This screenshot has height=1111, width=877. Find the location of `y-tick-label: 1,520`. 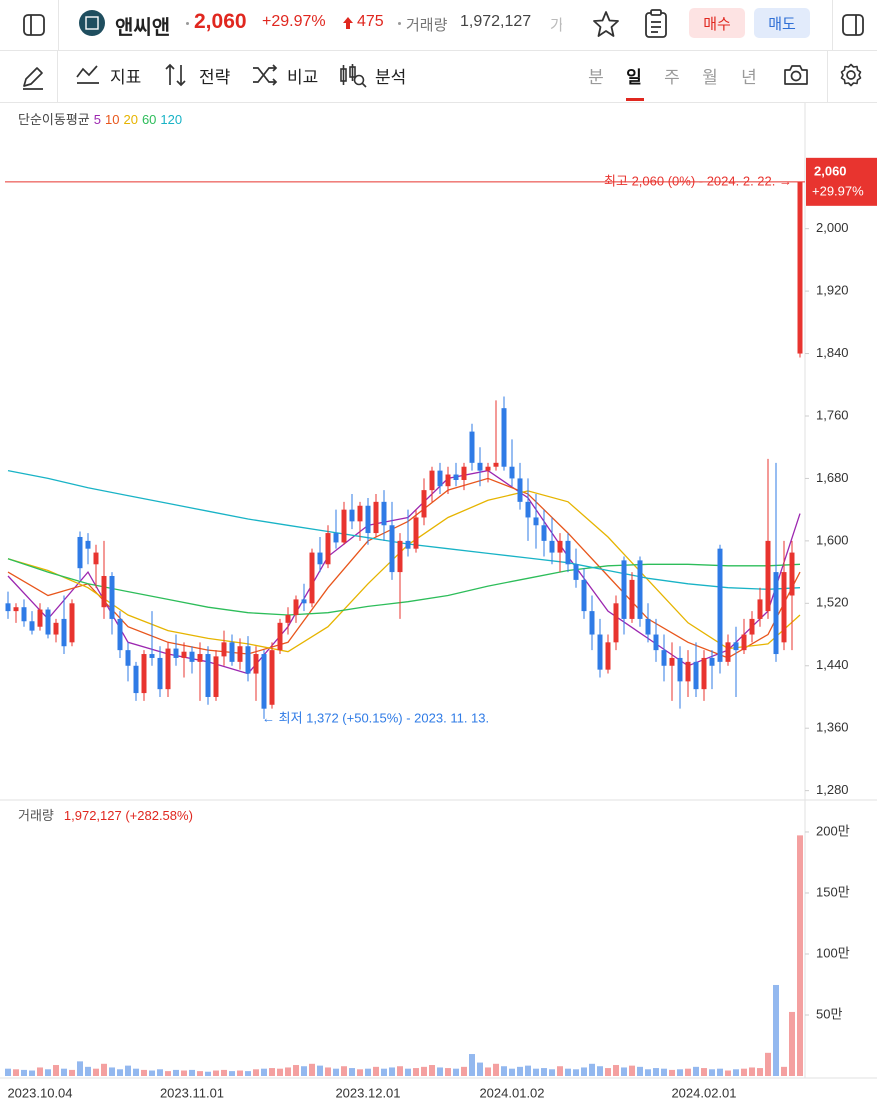

y-tick-label: 1,520 is located at coordinates (832, 602).